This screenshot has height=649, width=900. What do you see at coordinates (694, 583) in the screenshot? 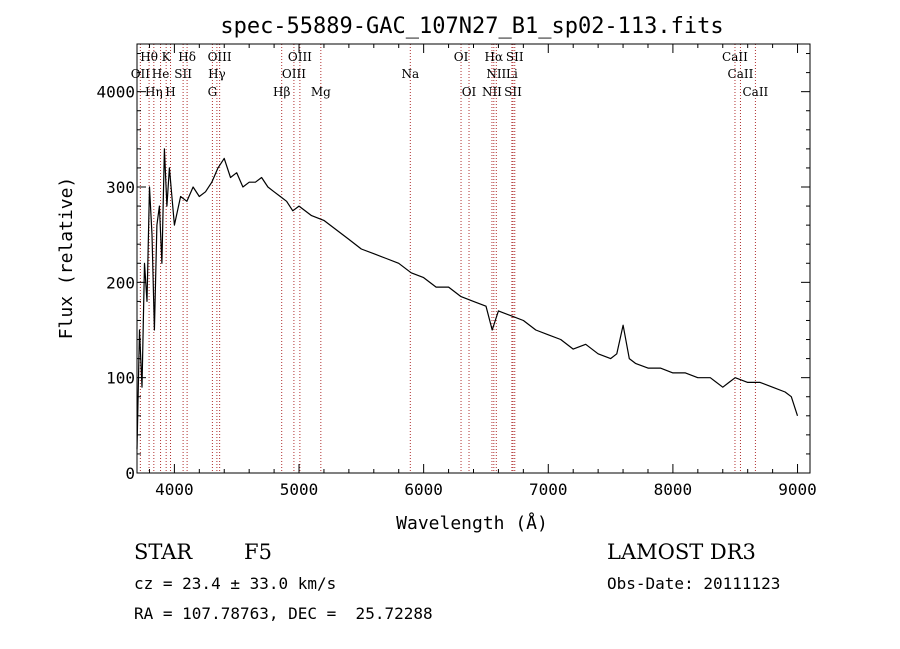
I see `obs-date: Obs-Date: 20111123` at bounding box center [694, 583].